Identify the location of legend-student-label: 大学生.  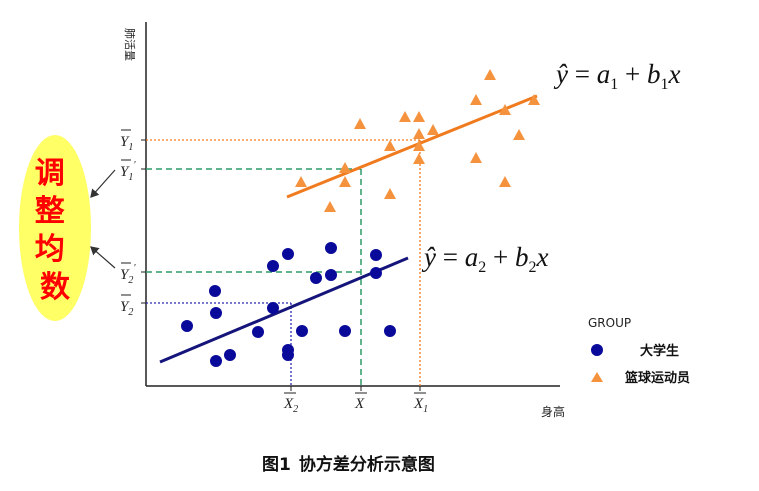
(659, 351).